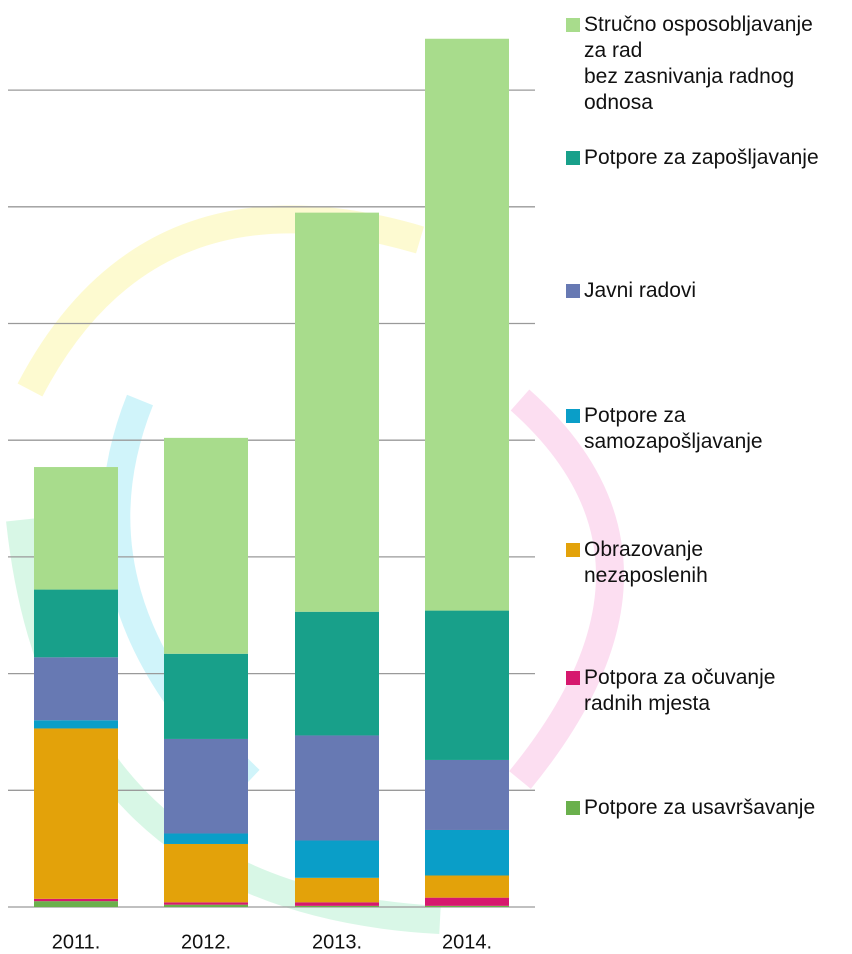 This screenshot has width=852, height=954. I want to click on legend-label: Potpora za očuvanje radnih mjesta, so click(680, 690).